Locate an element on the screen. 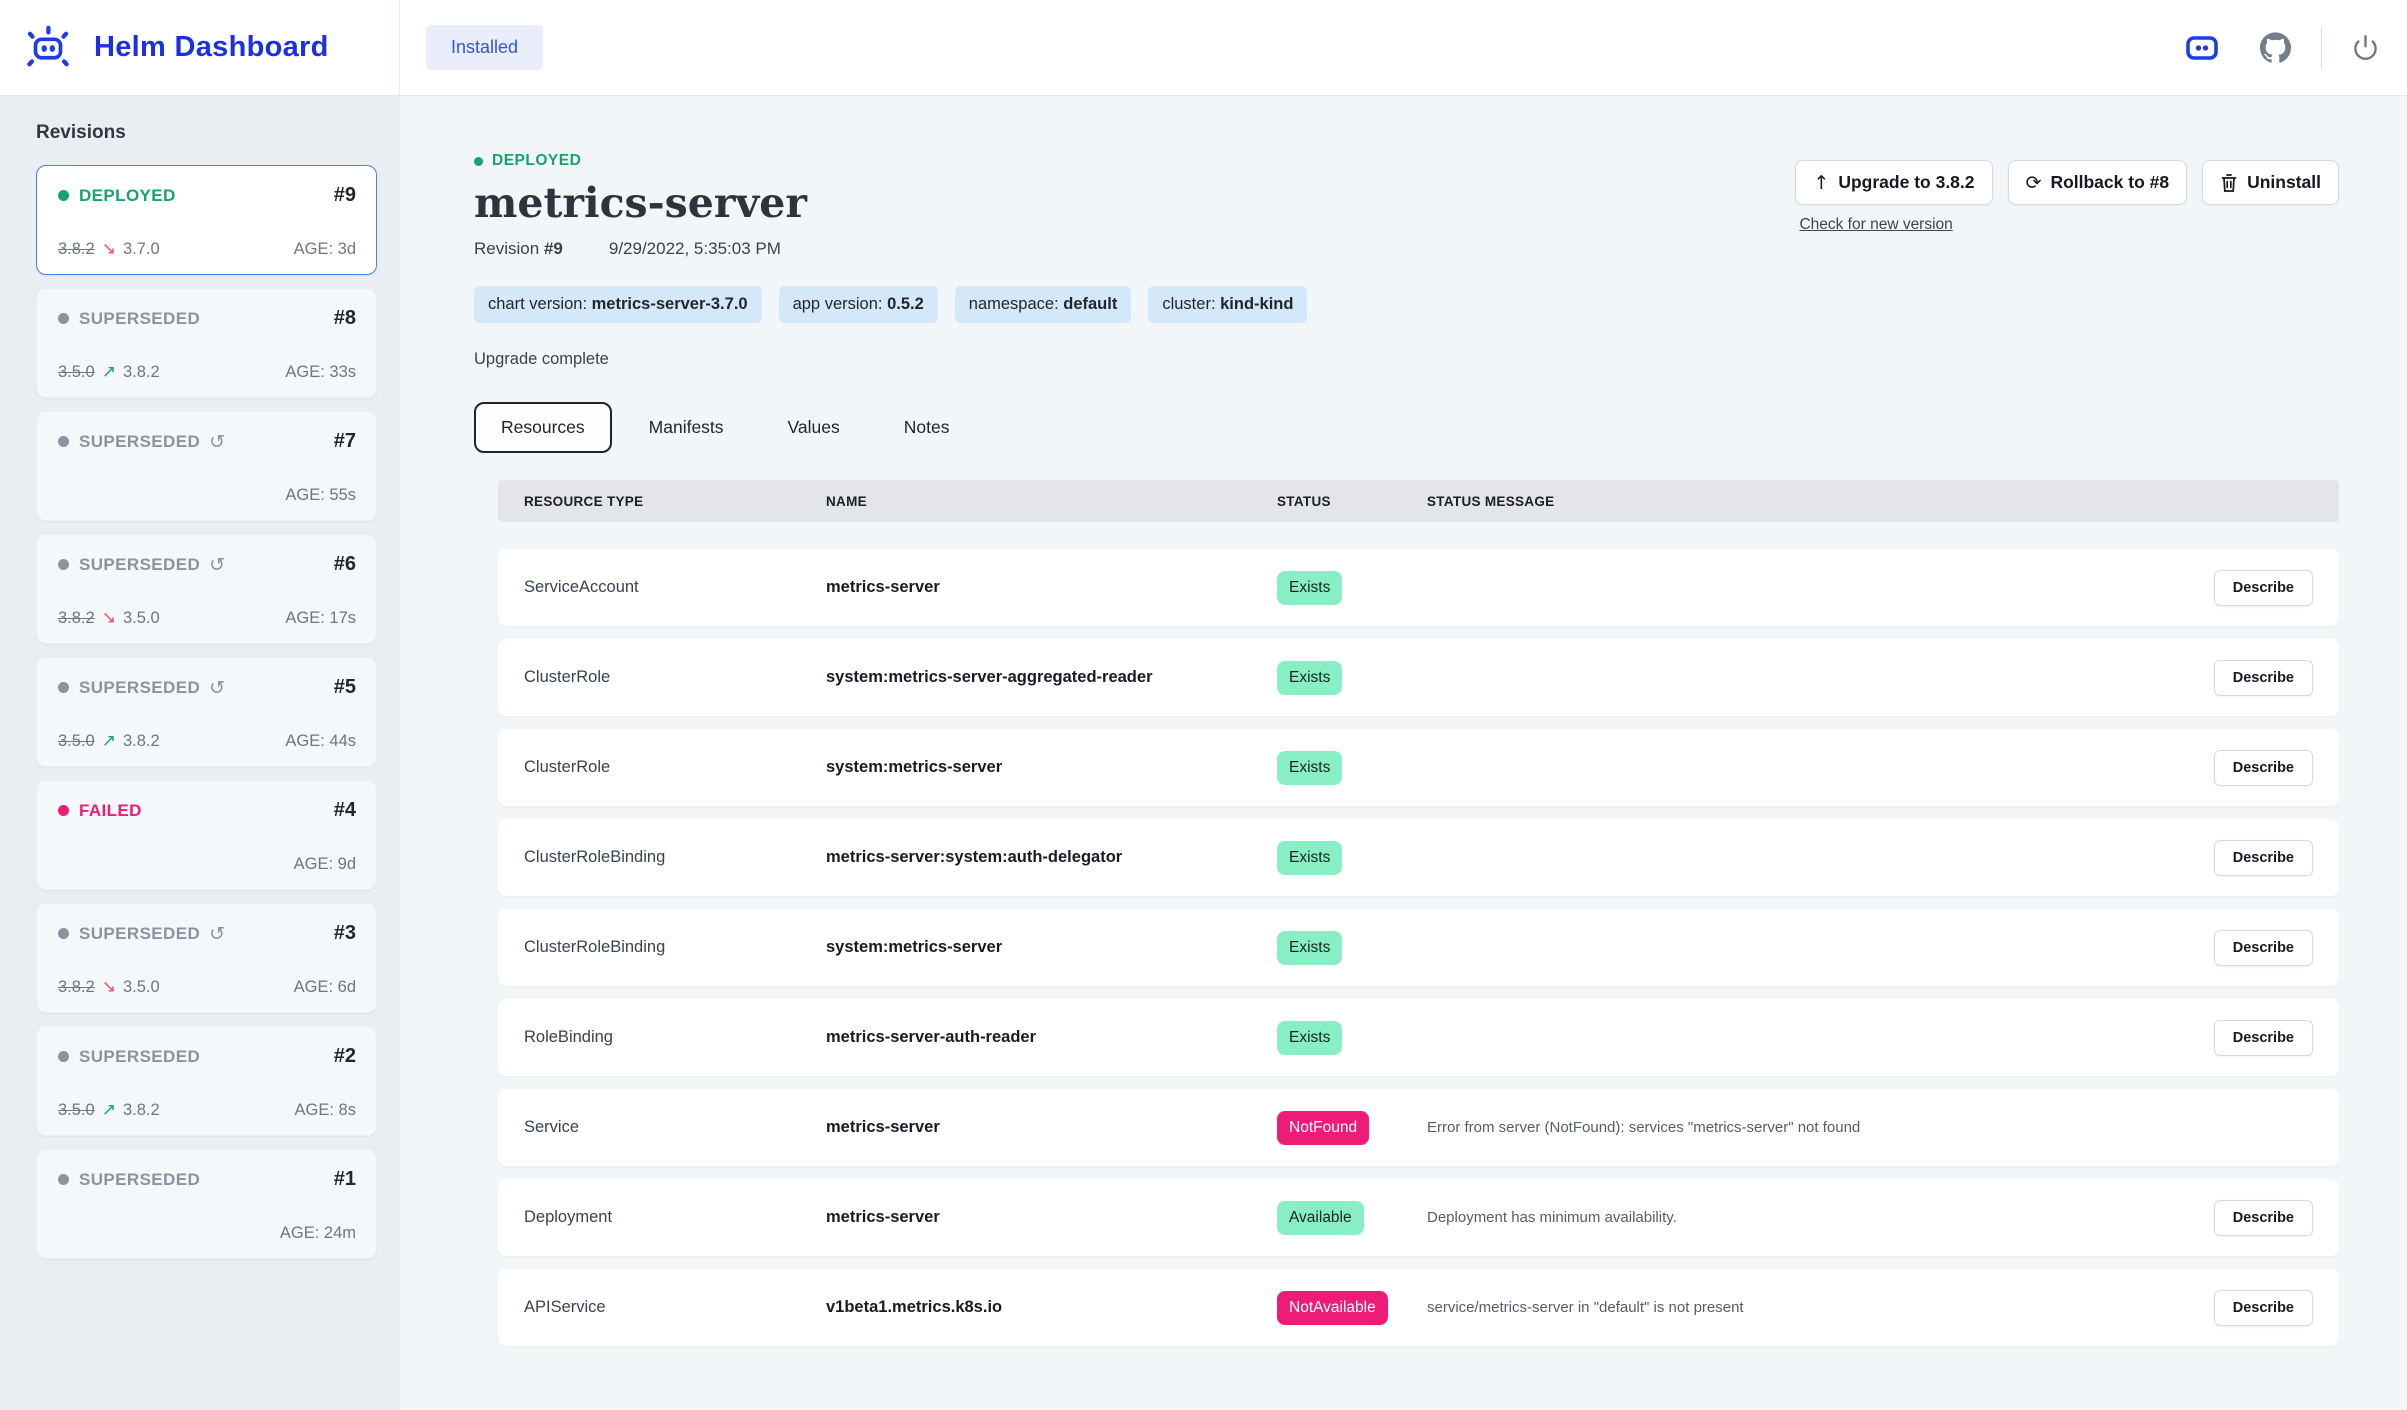  table-header-row: RESOURCE TYPE NAME STATUS STATUS MESSAGE is located at coordinates (1418, 501).